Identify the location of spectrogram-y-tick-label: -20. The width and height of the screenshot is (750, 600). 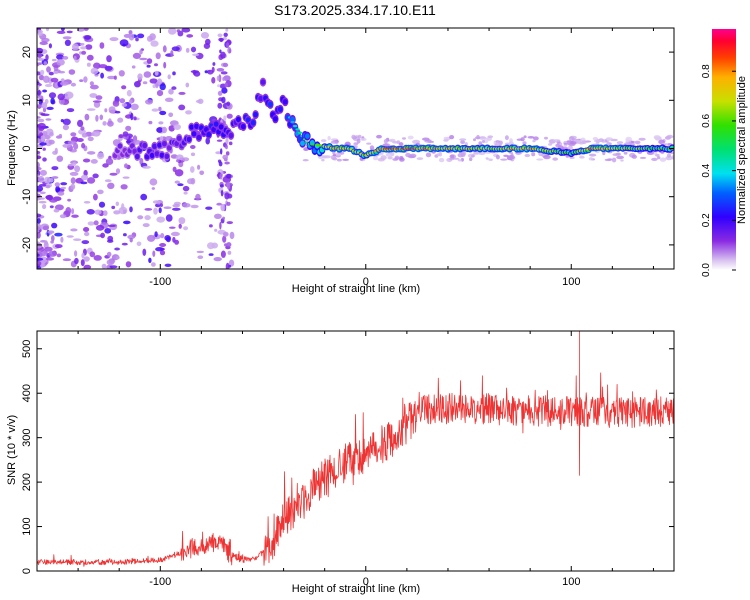
(27, 245).